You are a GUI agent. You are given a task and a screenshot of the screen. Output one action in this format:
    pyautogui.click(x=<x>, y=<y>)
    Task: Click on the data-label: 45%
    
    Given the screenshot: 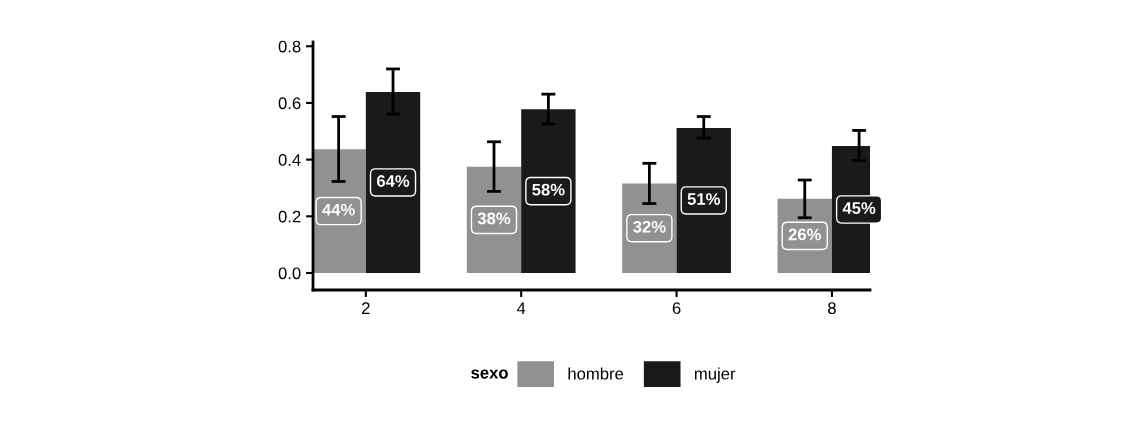 What is the action you would take?
    pyautogui.click(x=859, y=208)
    